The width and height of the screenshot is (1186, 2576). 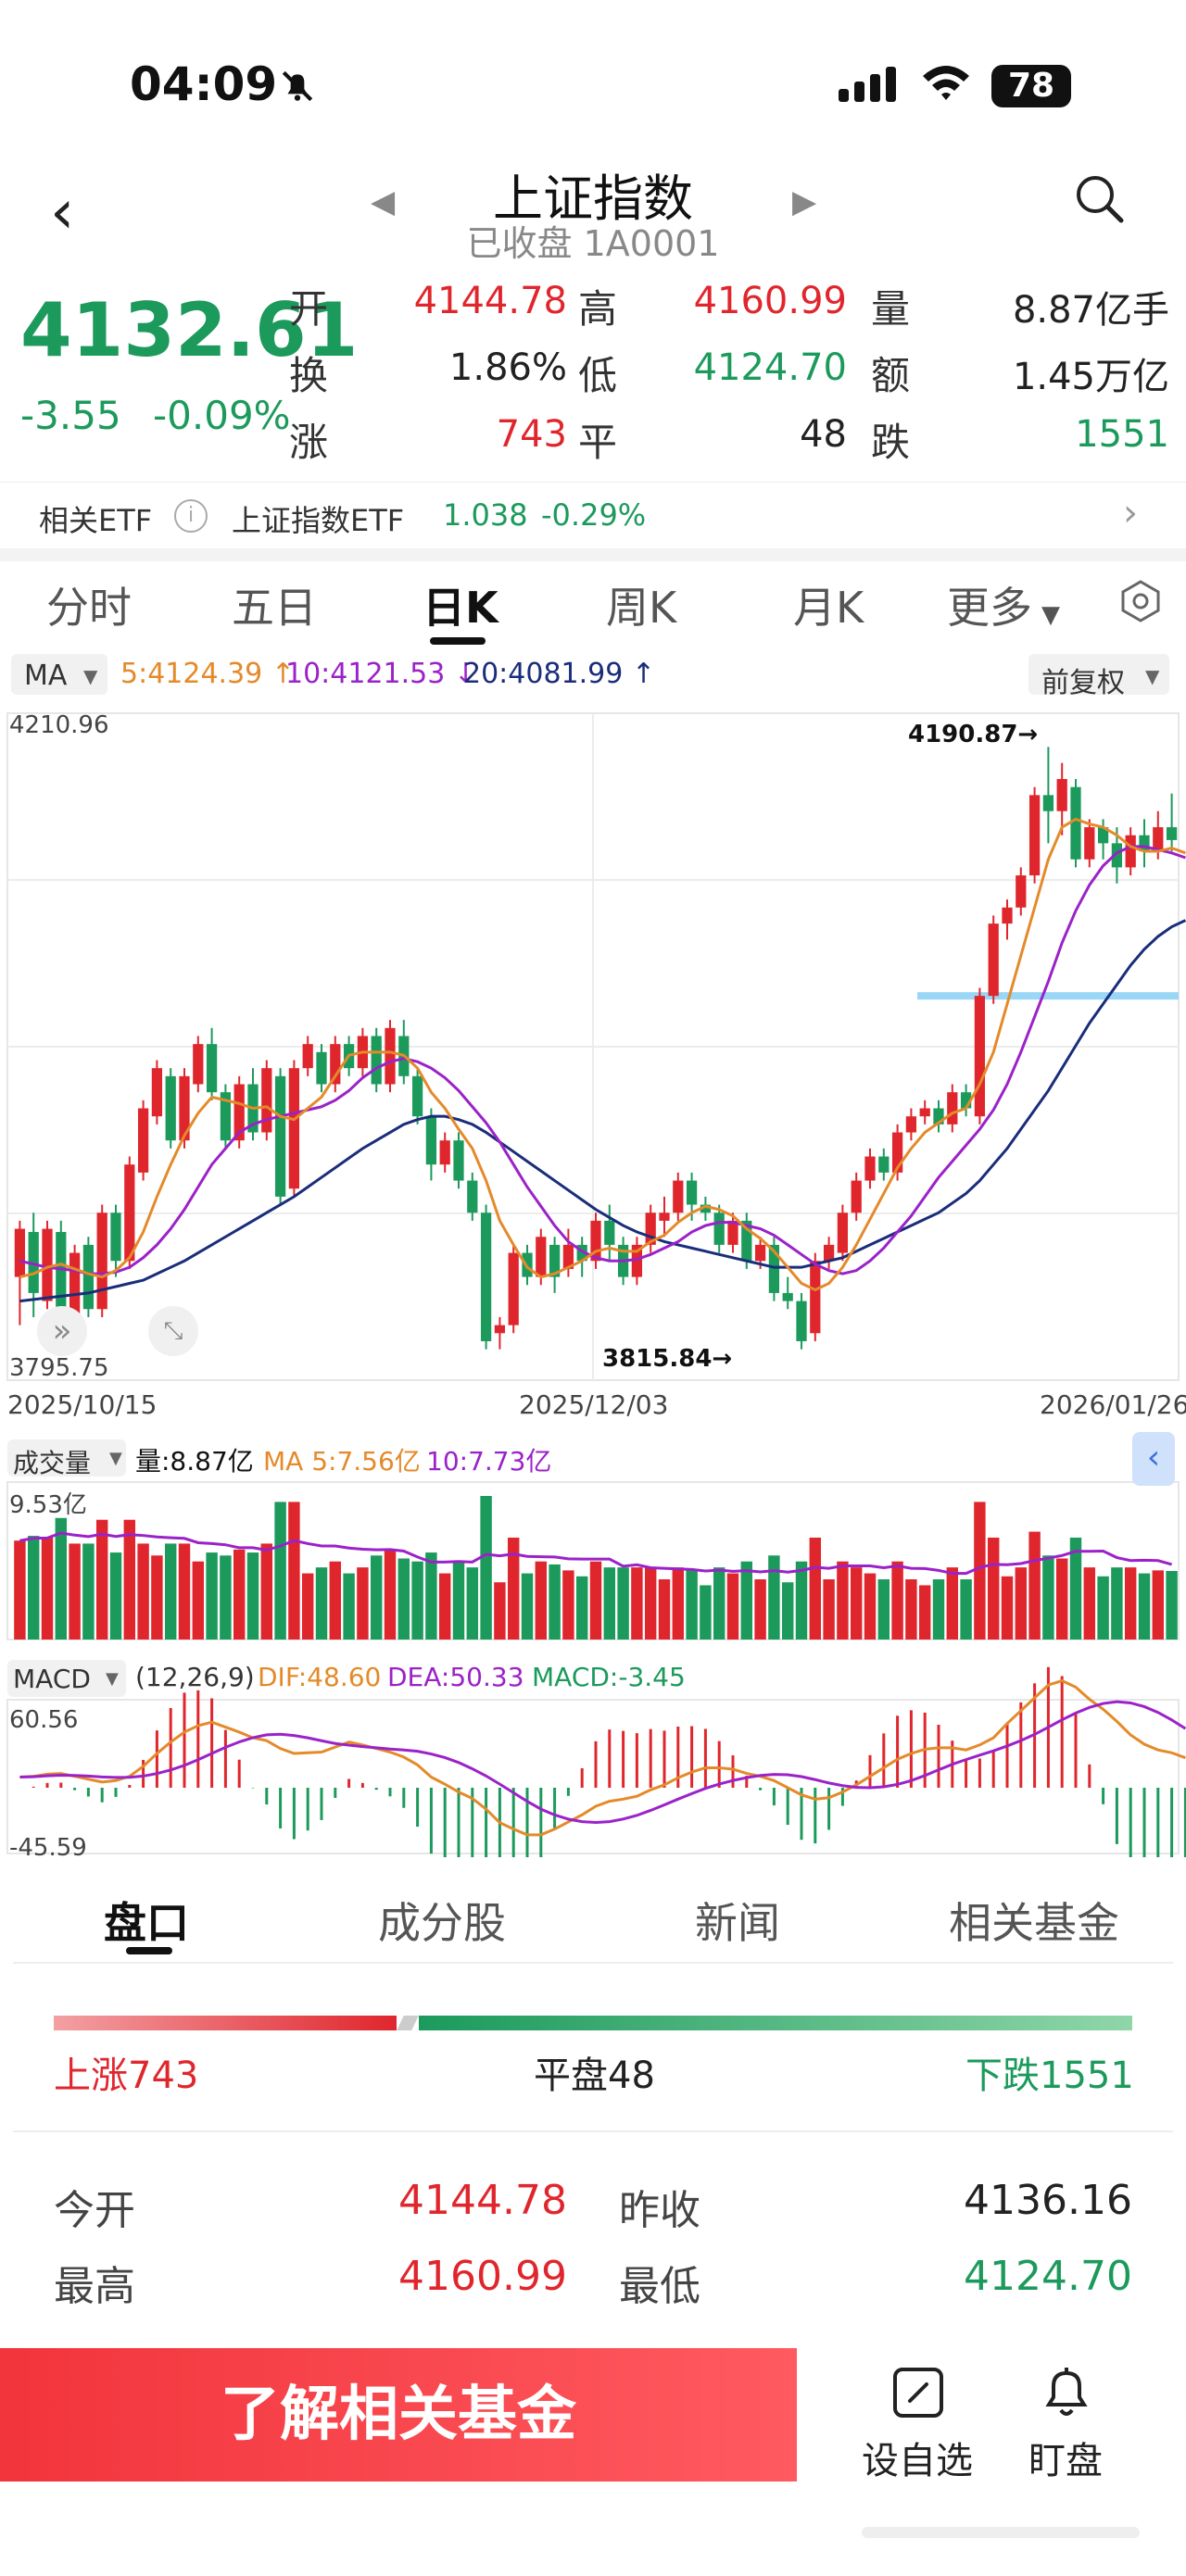 I want to click on adjust-selector: 前复权 ▼, so click(x=1098, y=676).